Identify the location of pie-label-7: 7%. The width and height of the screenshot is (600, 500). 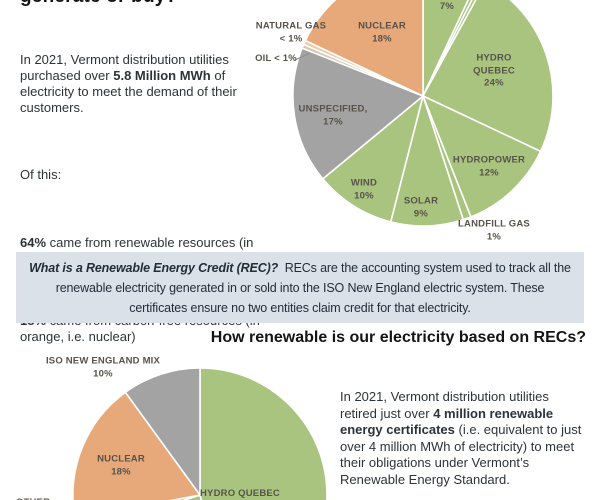
(447, 6).